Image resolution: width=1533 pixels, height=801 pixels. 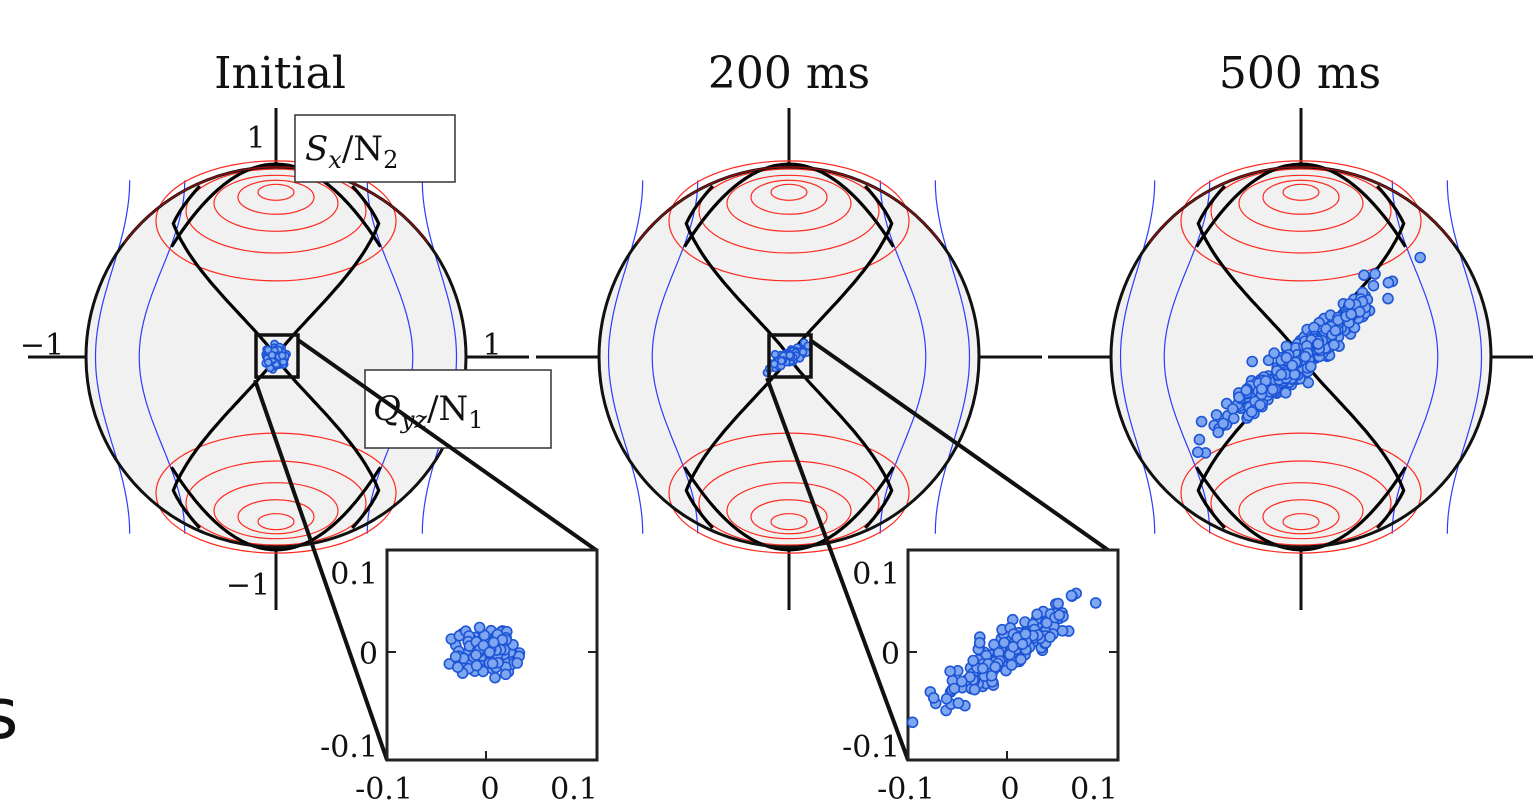 I want to click on inset-200ms-xtick-left: -0.1, so click(x=906, y=786).